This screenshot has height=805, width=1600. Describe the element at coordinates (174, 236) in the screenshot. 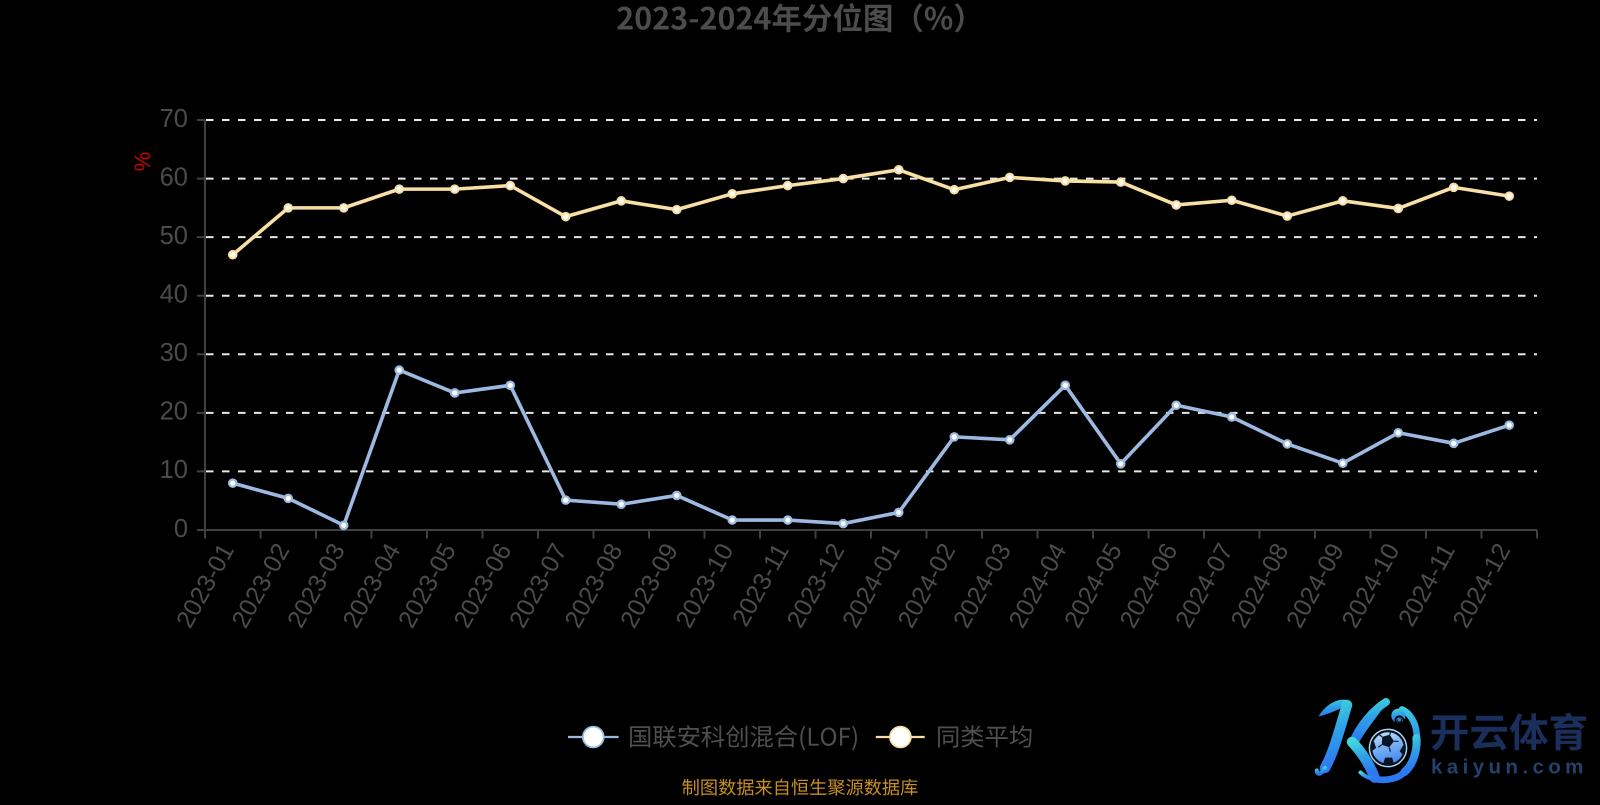

I see `svg-text: 50` at that location.